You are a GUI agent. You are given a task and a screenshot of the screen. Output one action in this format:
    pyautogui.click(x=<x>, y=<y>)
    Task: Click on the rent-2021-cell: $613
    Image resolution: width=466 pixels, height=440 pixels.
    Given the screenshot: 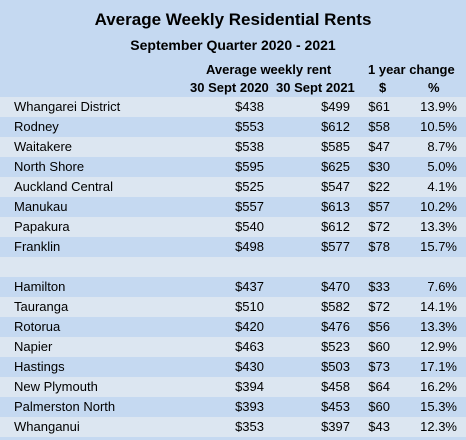 What is the action you would take?
    pyautogui.click(x=335, y=206)
    